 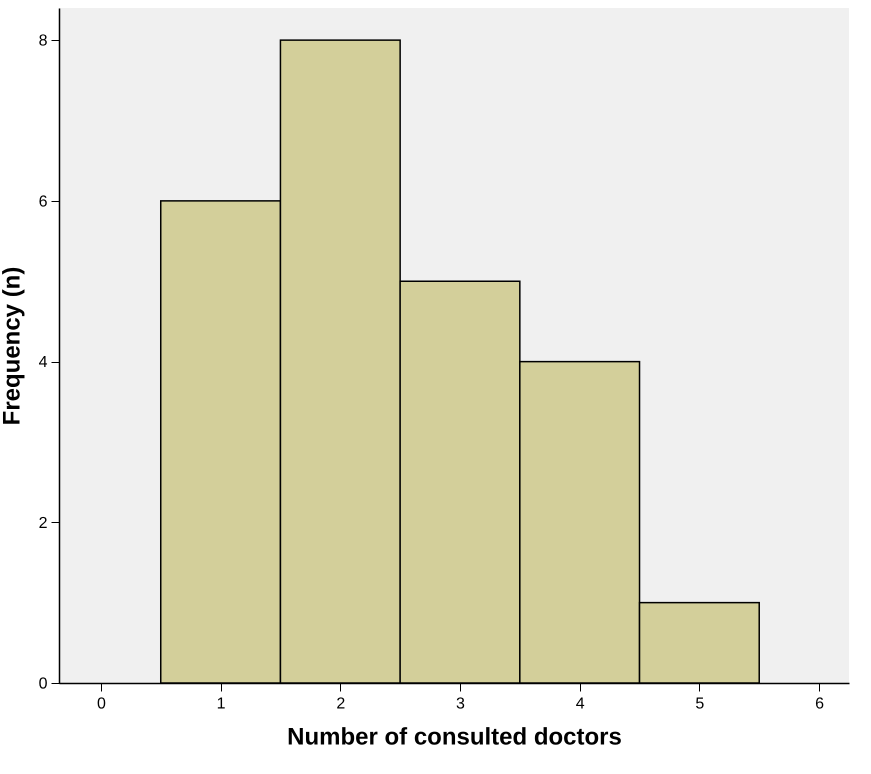 What do you see at coordinates (43, 41) in the screenshot?
I see `y-tick-label: 8` at bounding box center [43, 41].